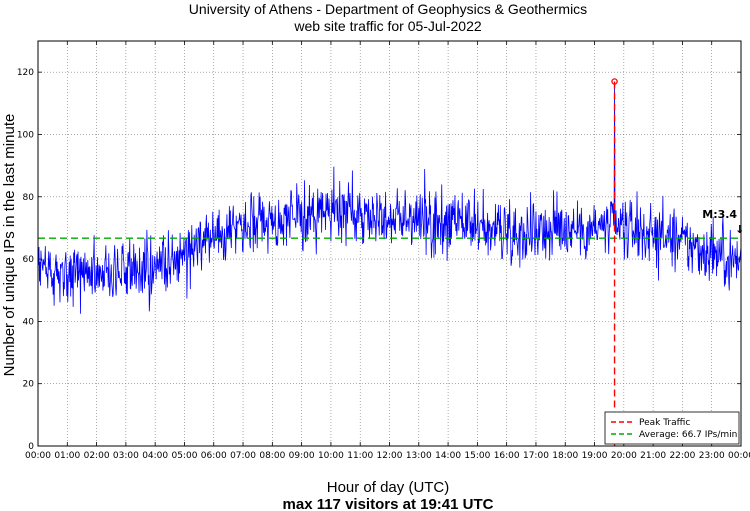  What do you see at coordinates (536, 456) in the screenshot?
I see `x-tick-label: 17:00` at bounding box center [536, 456].